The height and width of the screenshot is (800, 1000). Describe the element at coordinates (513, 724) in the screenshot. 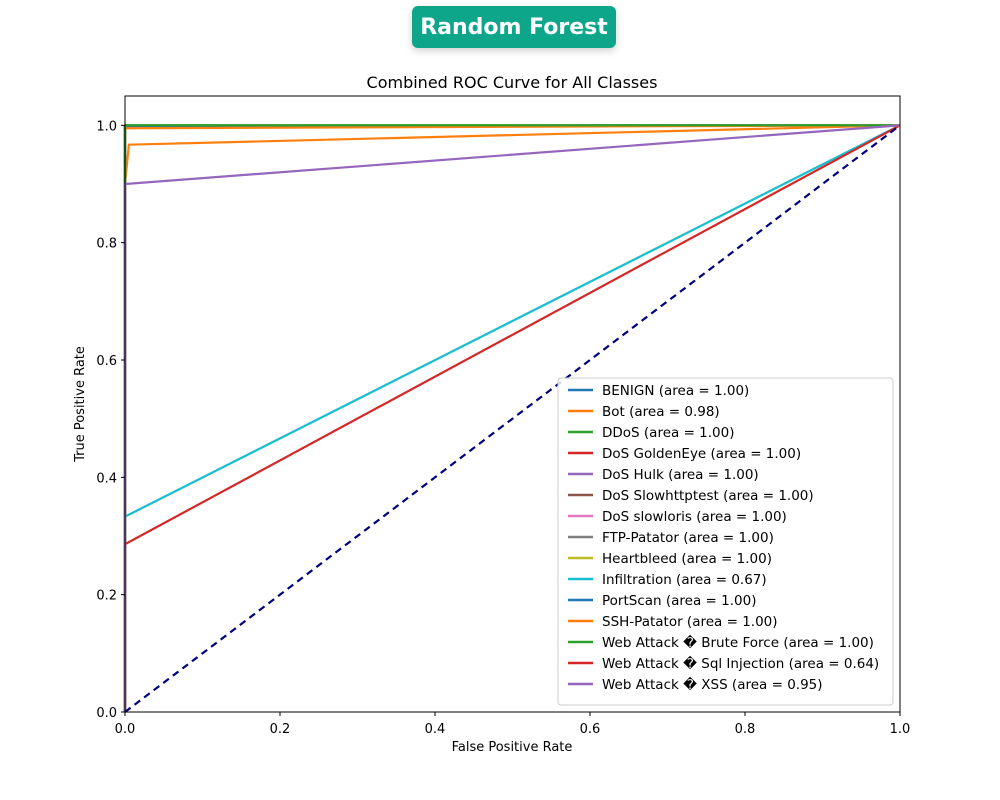

I see `x-axis-ticks: 0.0 0.2 0.4 0.6 0.8 1.0` at that location.